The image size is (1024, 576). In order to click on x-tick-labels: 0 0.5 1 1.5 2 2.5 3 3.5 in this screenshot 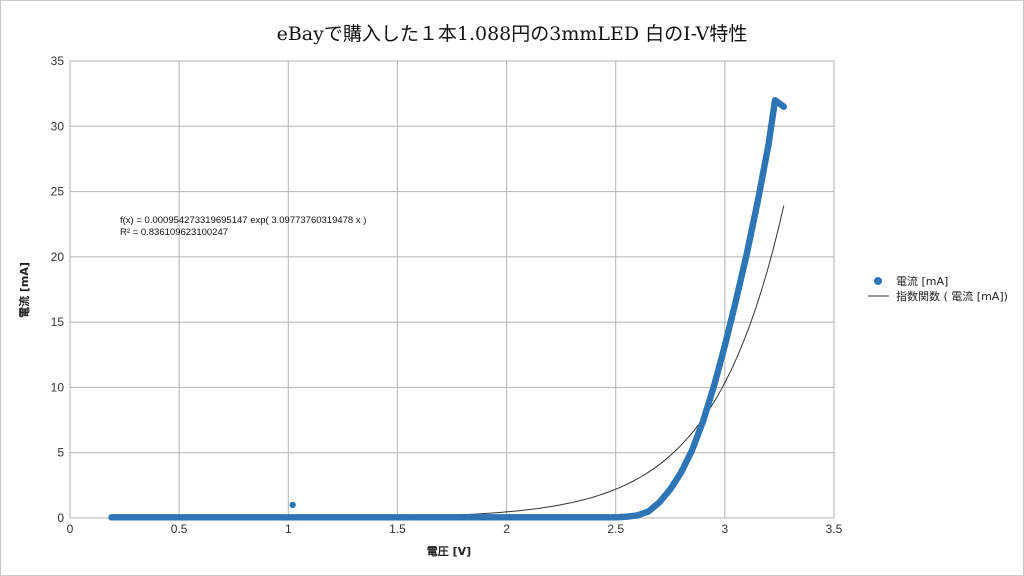, I will do `click(455, 529)`.